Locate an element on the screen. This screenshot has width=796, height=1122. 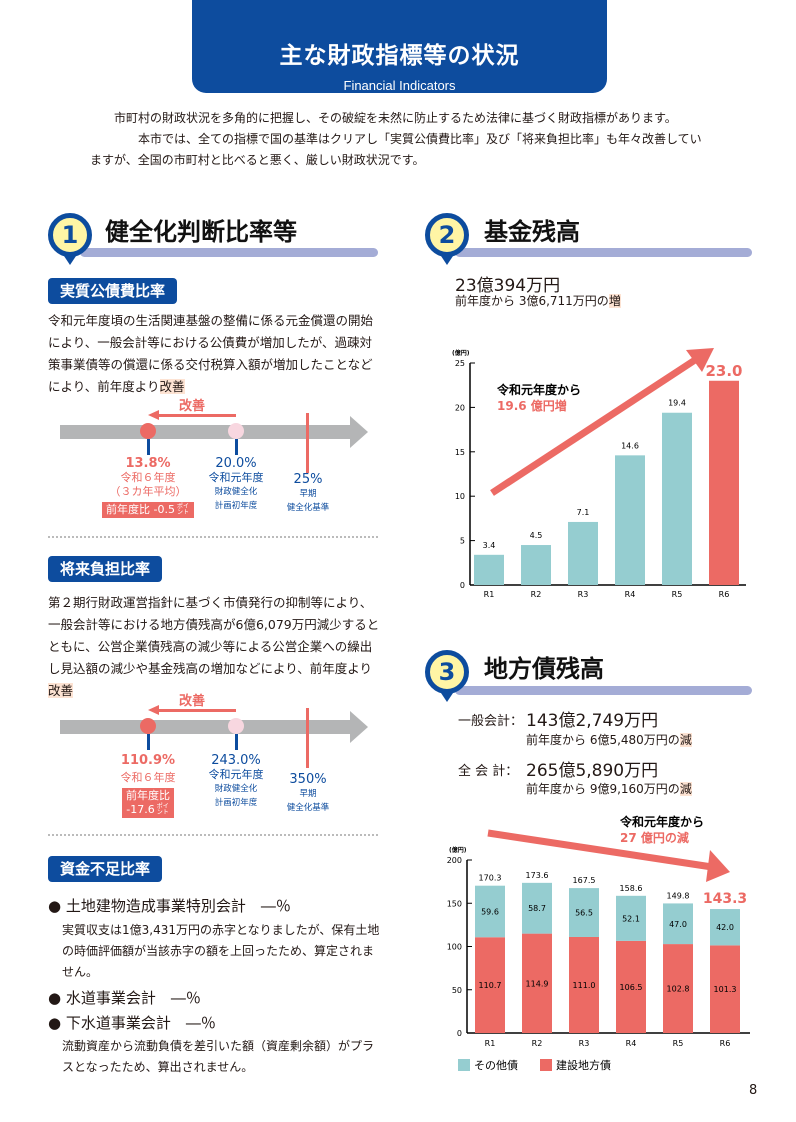
all-change: 前年度から 9億9,160万円の減 is located at coordinates (609, 789).